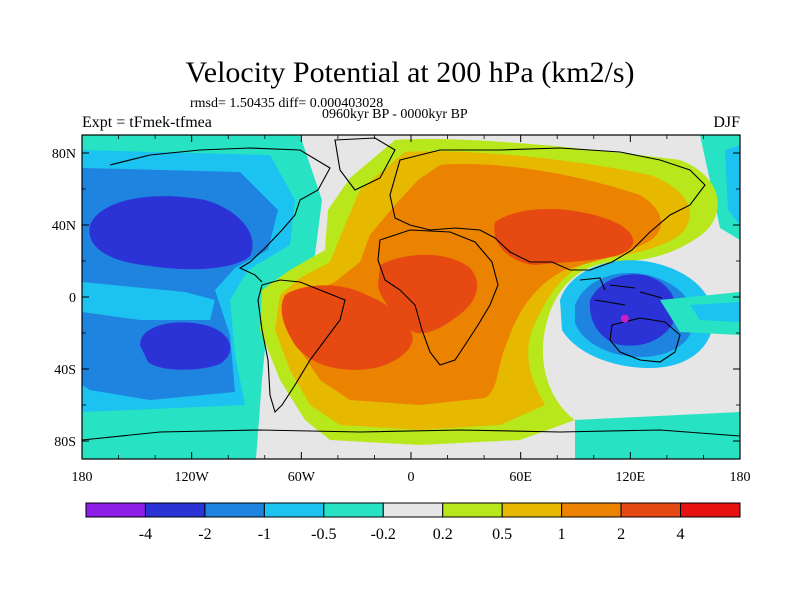  What do you see at coordinates (347, 327) in the screenshot?
I see `field-south-atlantic-max` at bounding box center [347, 327].